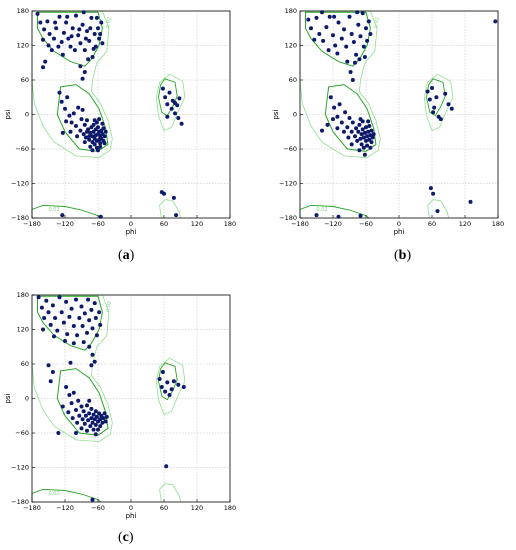 This screenshot has width=516, height=550. What do you see at coordinates (438, 102) in the screenshot?
I see `contour-outer-left-alpha` at bounding box center [438, 102].